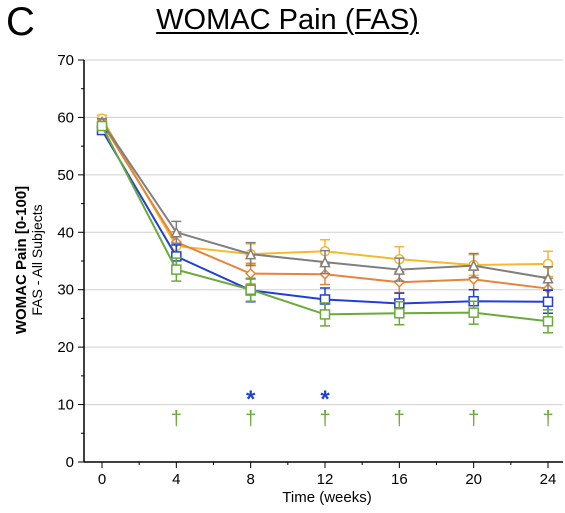 Image resolution: width=565 pixels, height=513 pixels. Describe the element at coordinates (65, 405) in the screenshot. I see `y-tick-label: 10` at that location.